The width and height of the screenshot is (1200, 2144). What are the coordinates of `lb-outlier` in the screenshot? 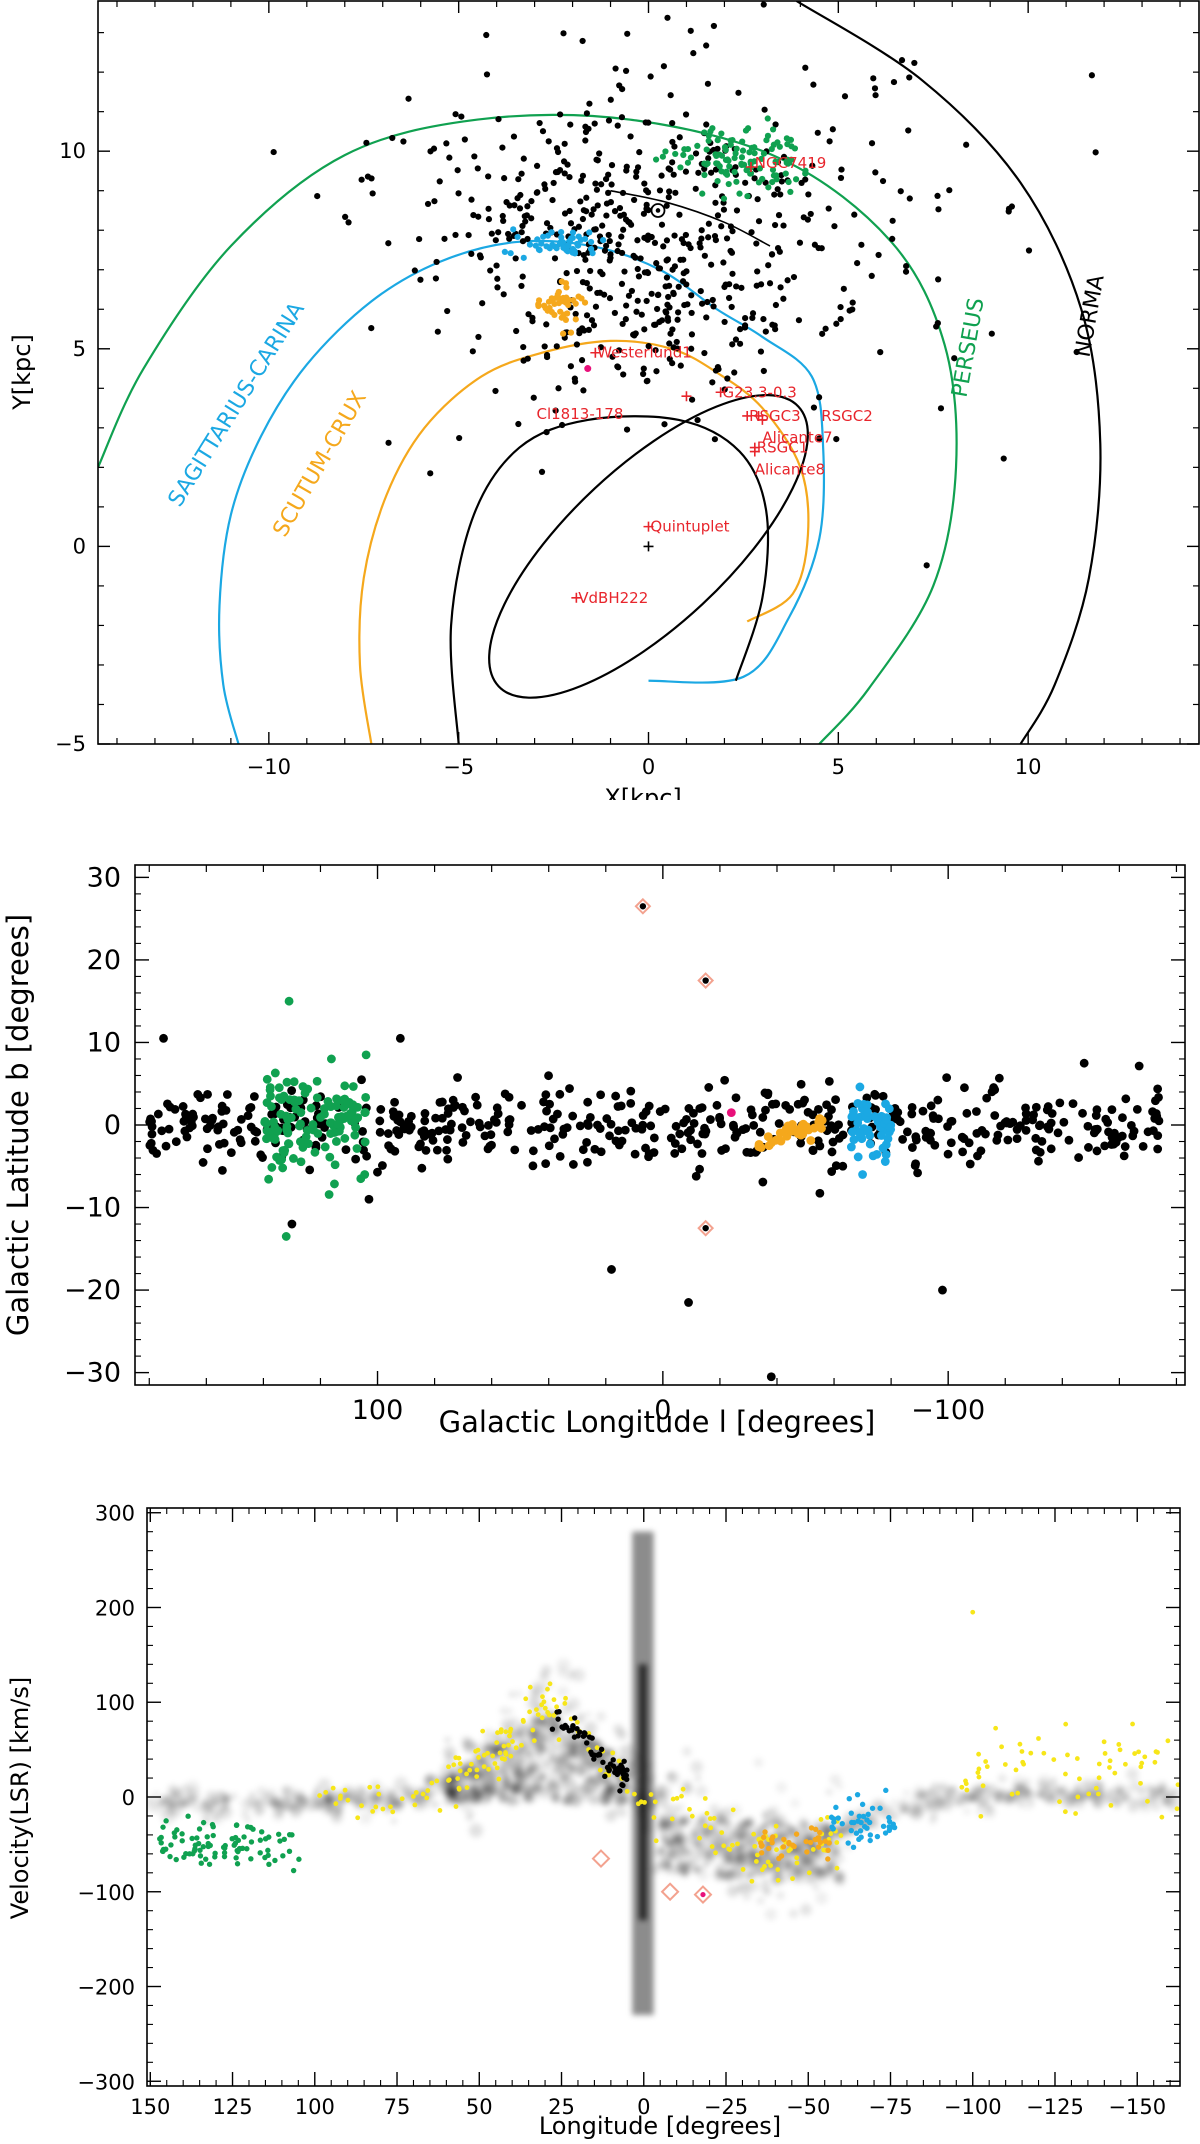 It's located at (366, 1055).